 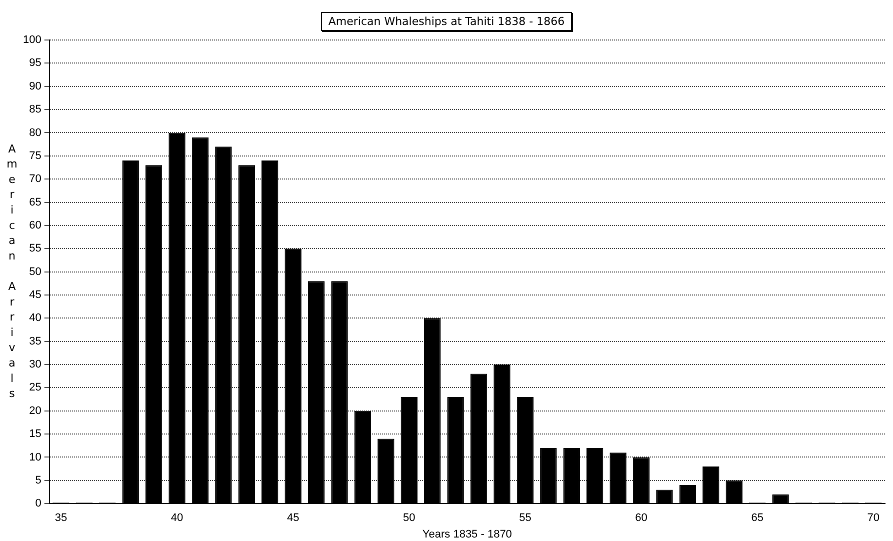 What do you see at coordinates (35, 434) in the screenshot?
I see `y-tick-label: 15` at bounding box center [35, 434].